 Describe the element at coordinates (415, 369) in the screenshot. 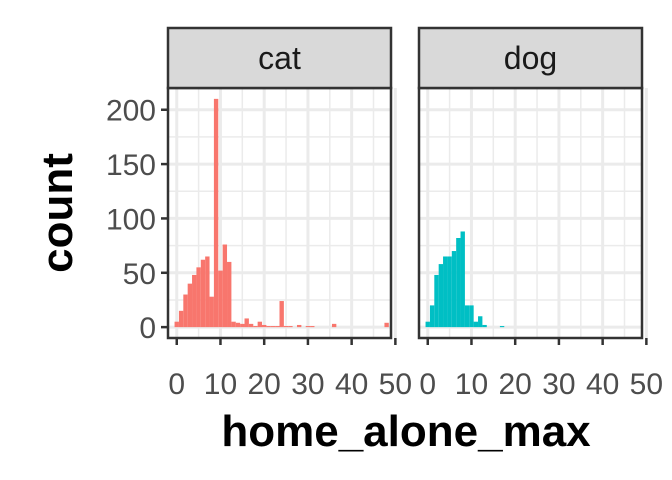

I see `x-axis: 0 10 20 30 40 50 0 10 20 30 40 50` at that location.